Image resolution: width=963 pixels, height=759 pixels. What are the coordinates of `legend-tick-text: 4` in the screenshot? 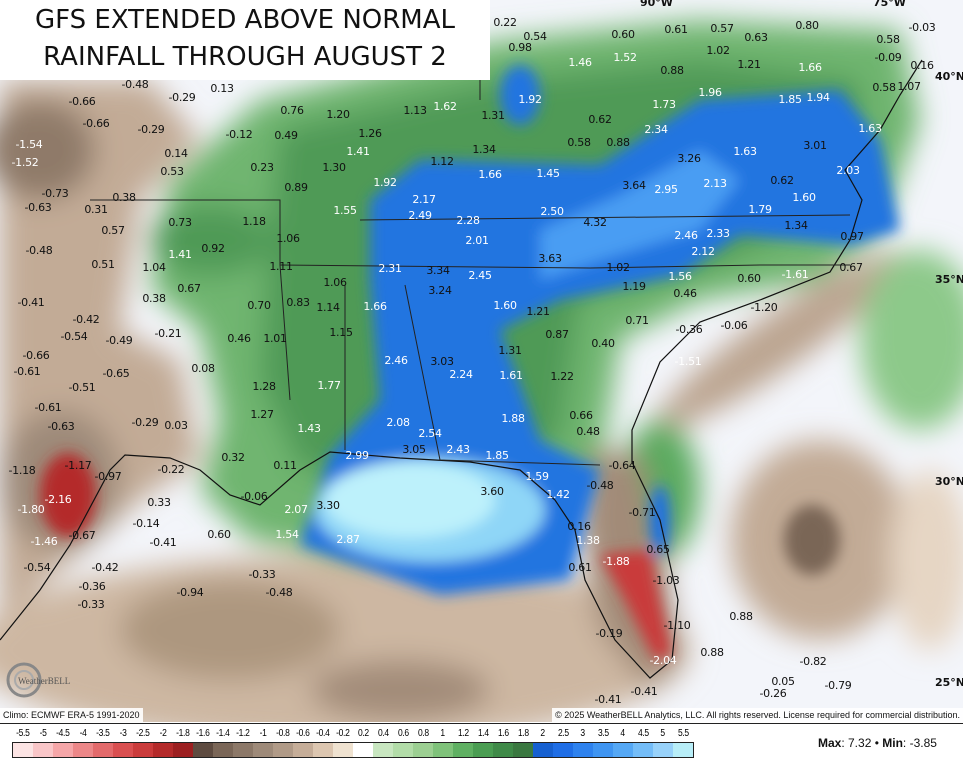 It's located at (623, 733).